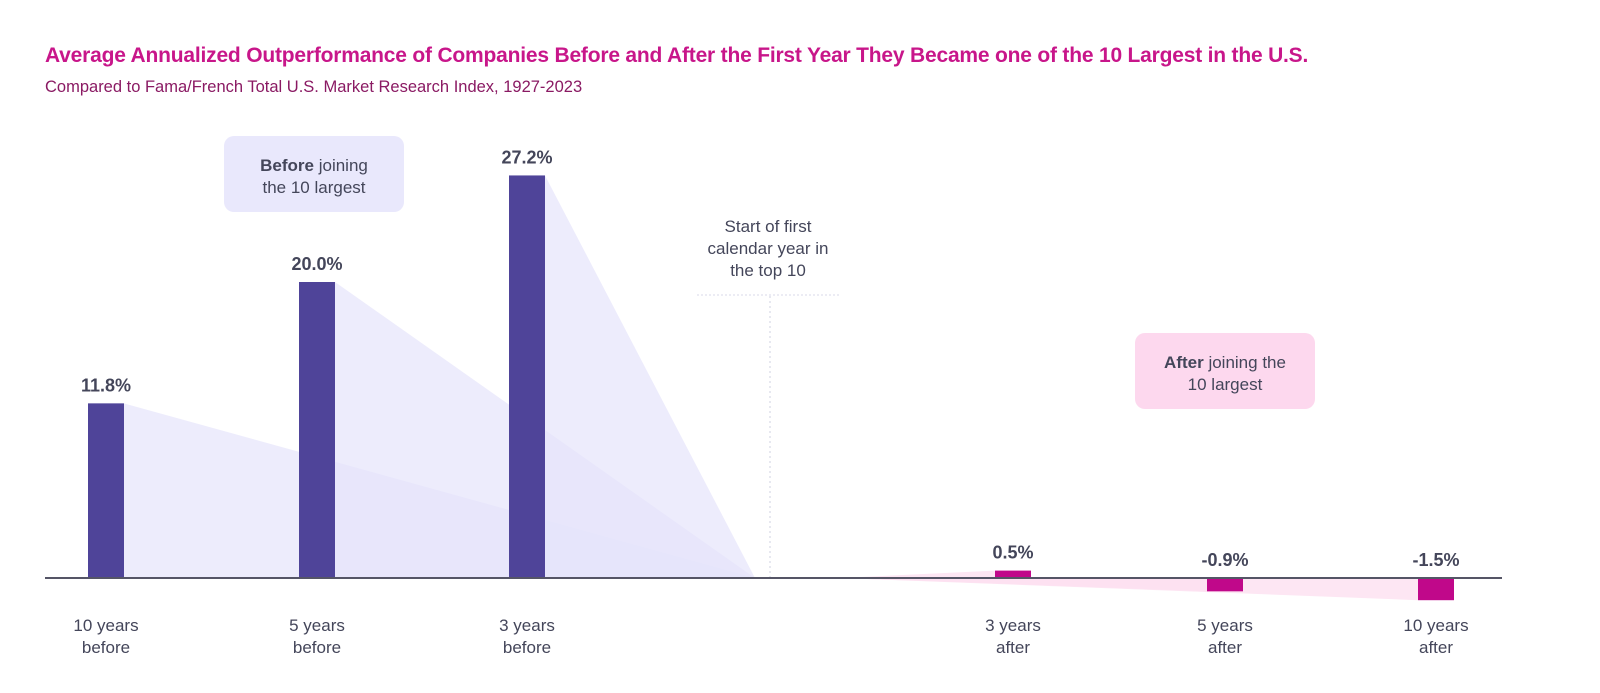 This screenshot has width=1600, height=693. Describe the element at coordinates (768, 248) in the screenshot. I see `start-marker-label: calendar year in` at that location.